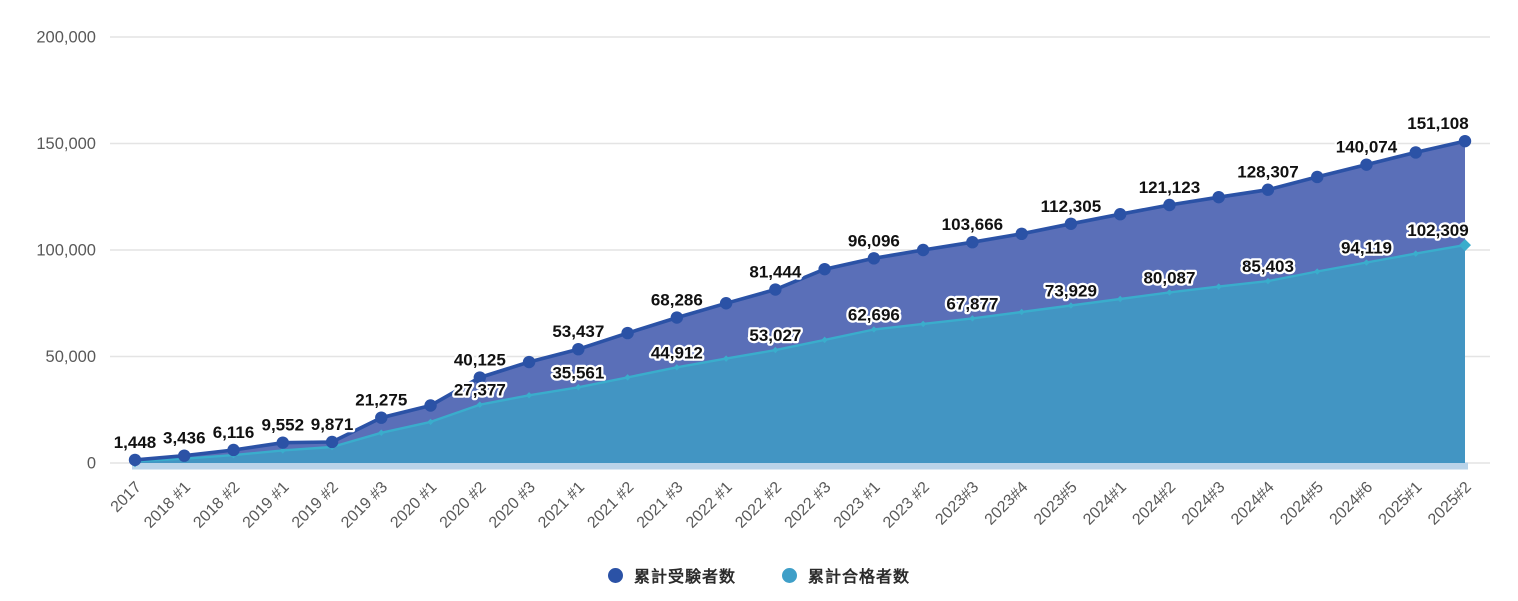 Image resolution: width=1518 pixels, height=601 pixels. What do you see at coordinates (1352, 504) in the screenshot?
I see `x-axis-tick-label: 2024#6` at bounding box center [1352, 504].